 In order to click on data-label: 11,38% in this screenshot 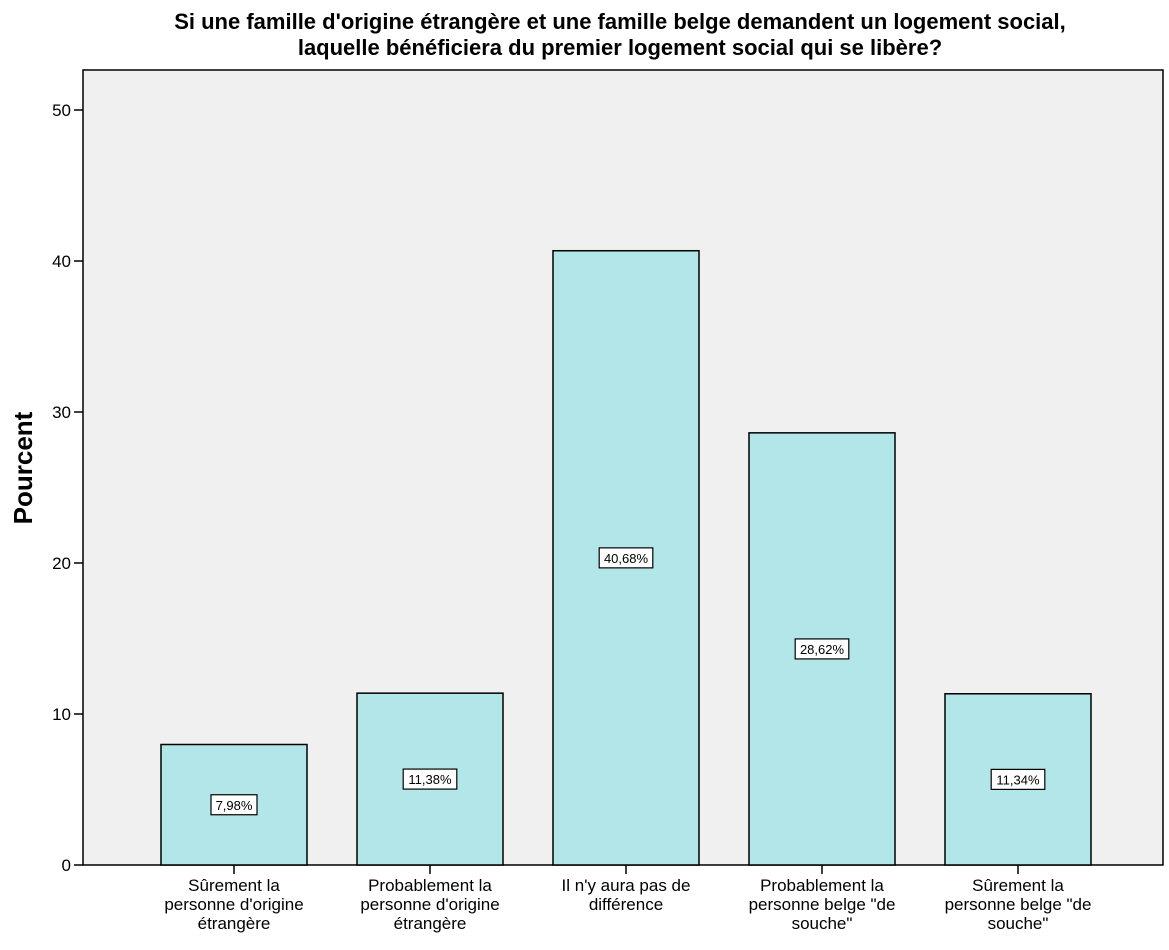, I will do `click(430, 779)`.